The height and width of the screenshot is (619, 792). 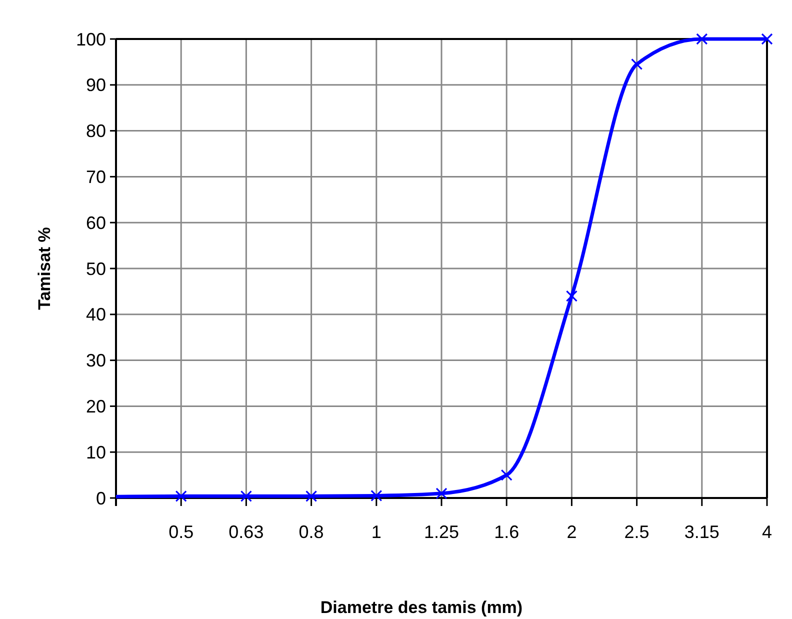 What do you see at coordinates (96, 222) in the screenshot?
I see `y-tick-label: 60` at bounding box center [96, 222].